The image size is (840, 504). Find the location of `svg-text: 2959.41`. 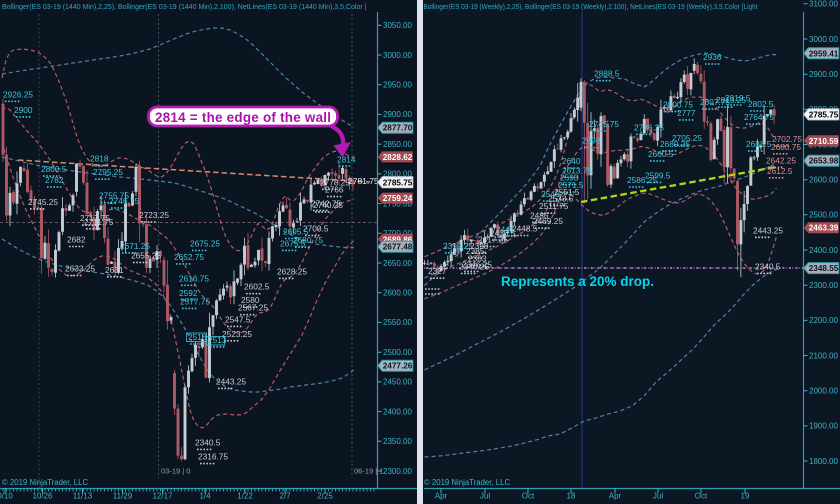

svg-text: 2959.41 is located at coordinates (824, 53).